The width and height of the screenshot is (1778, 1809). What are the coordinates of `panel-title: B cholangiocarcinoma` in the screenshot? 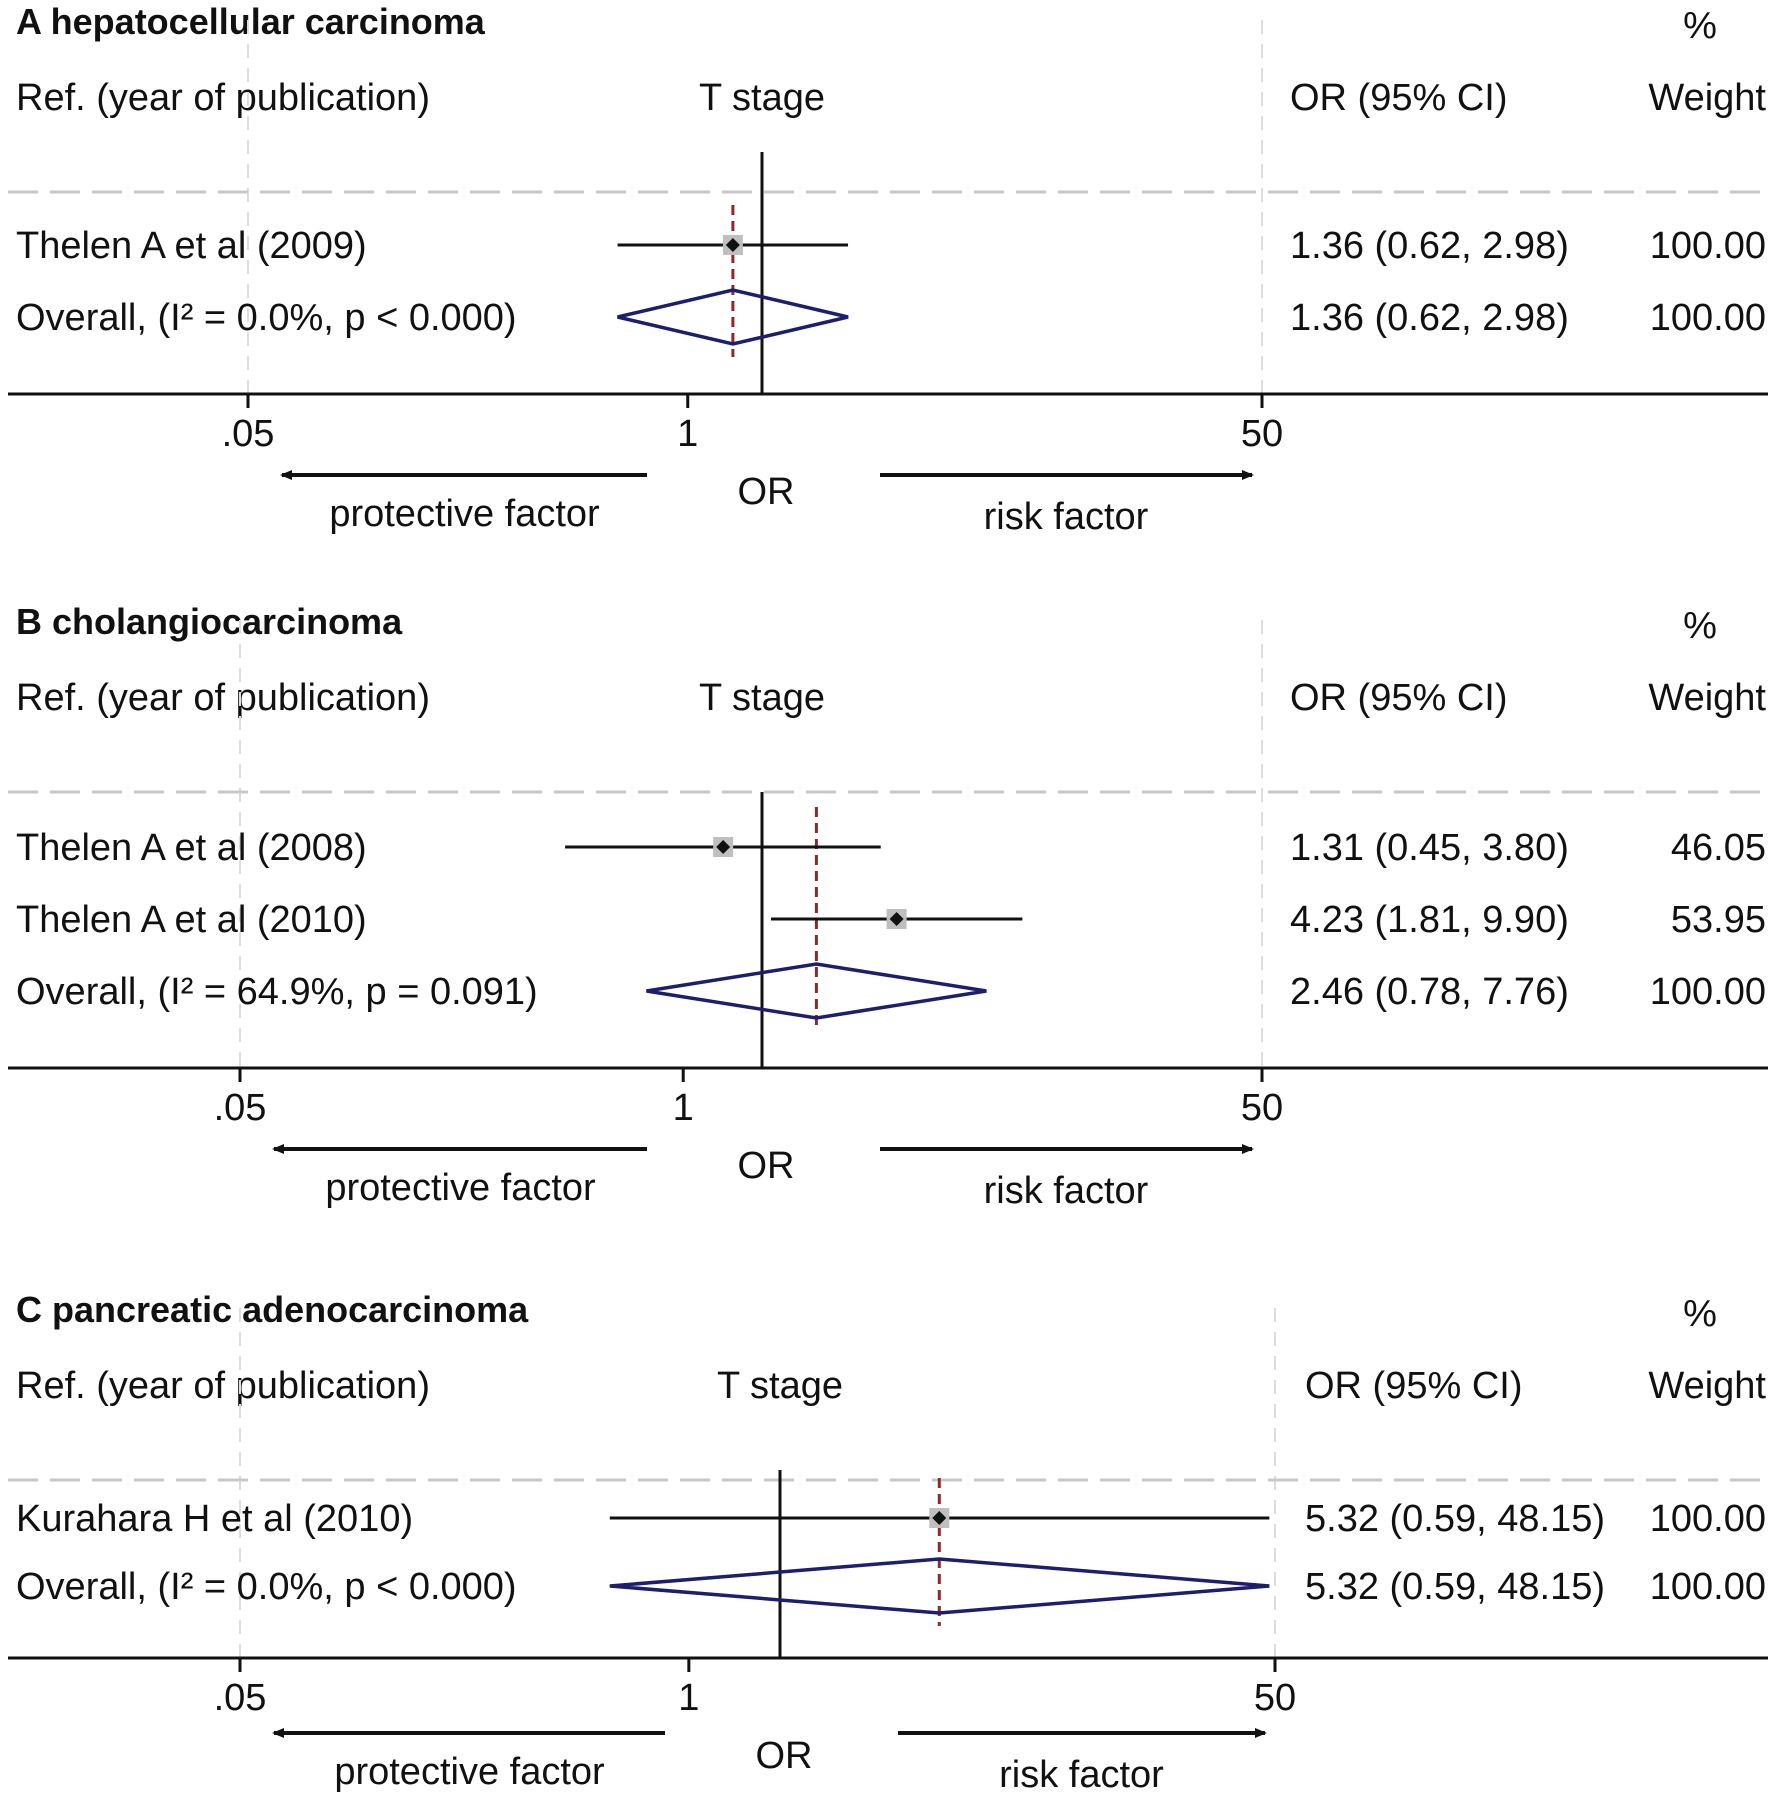 It's located at (209, 621).